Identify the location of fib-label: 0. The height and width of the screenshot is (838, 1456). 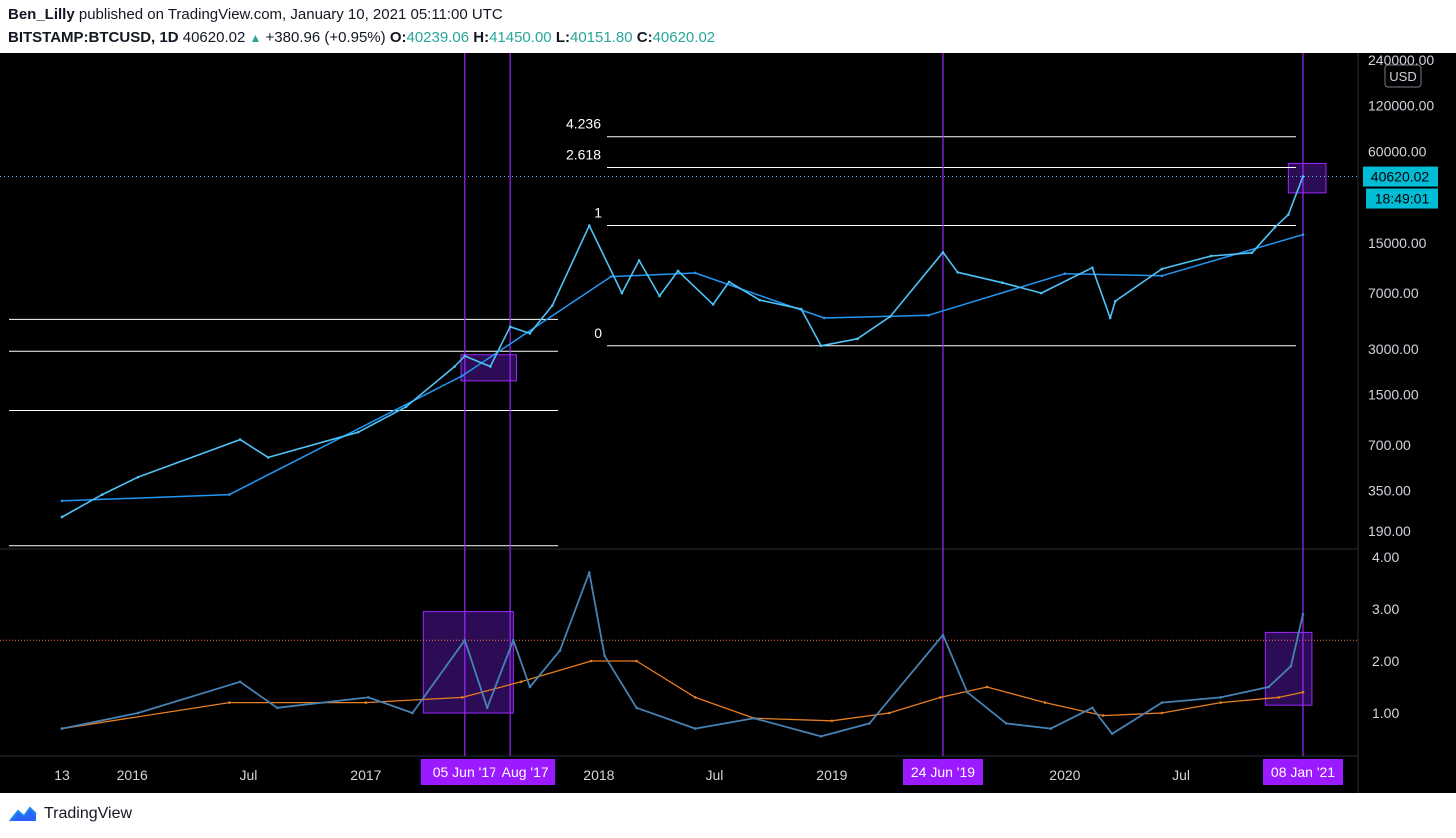
(598, 333).